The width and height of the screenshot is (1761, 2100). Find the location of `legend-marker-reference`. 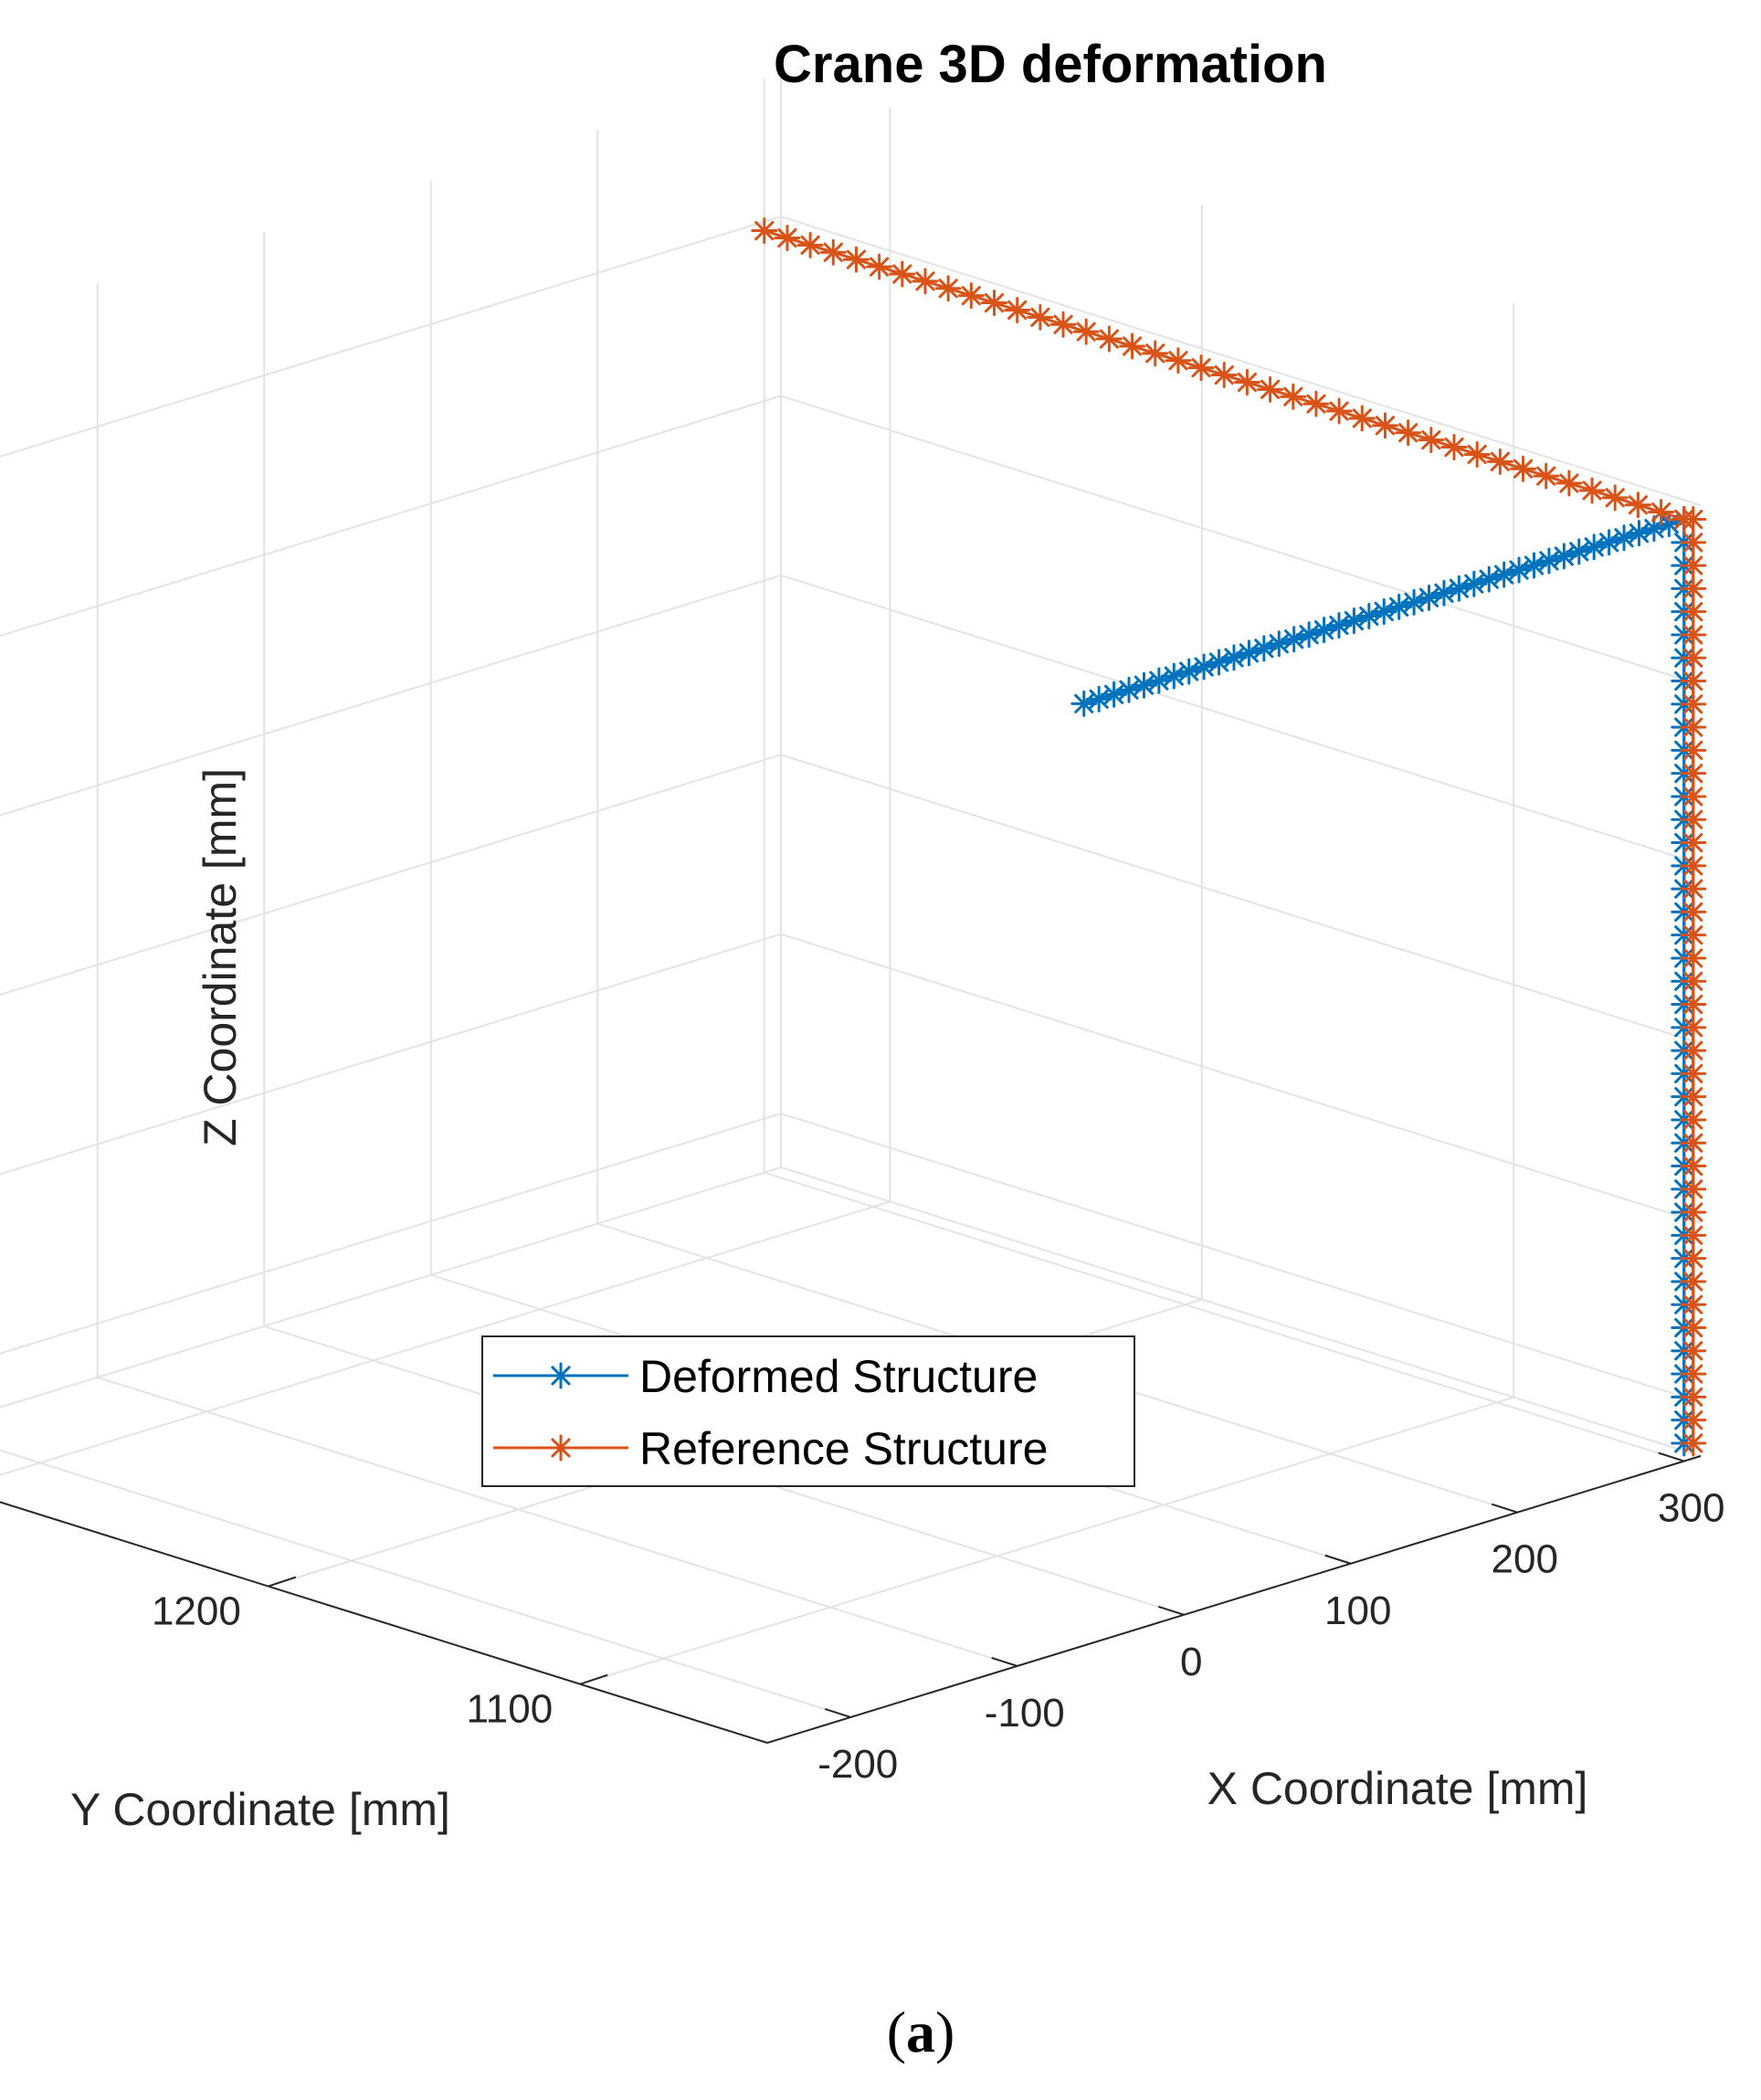

legend-marker-reference is located at coordinates (561, 1448).